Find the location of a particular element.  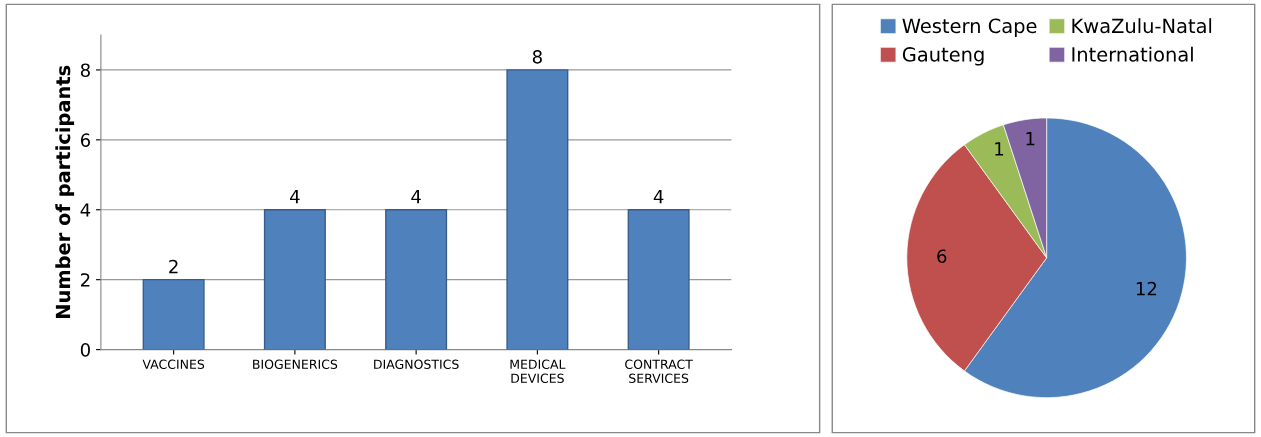

x-tick-label: BIOGENERICS is located at coordinates (295, 364).